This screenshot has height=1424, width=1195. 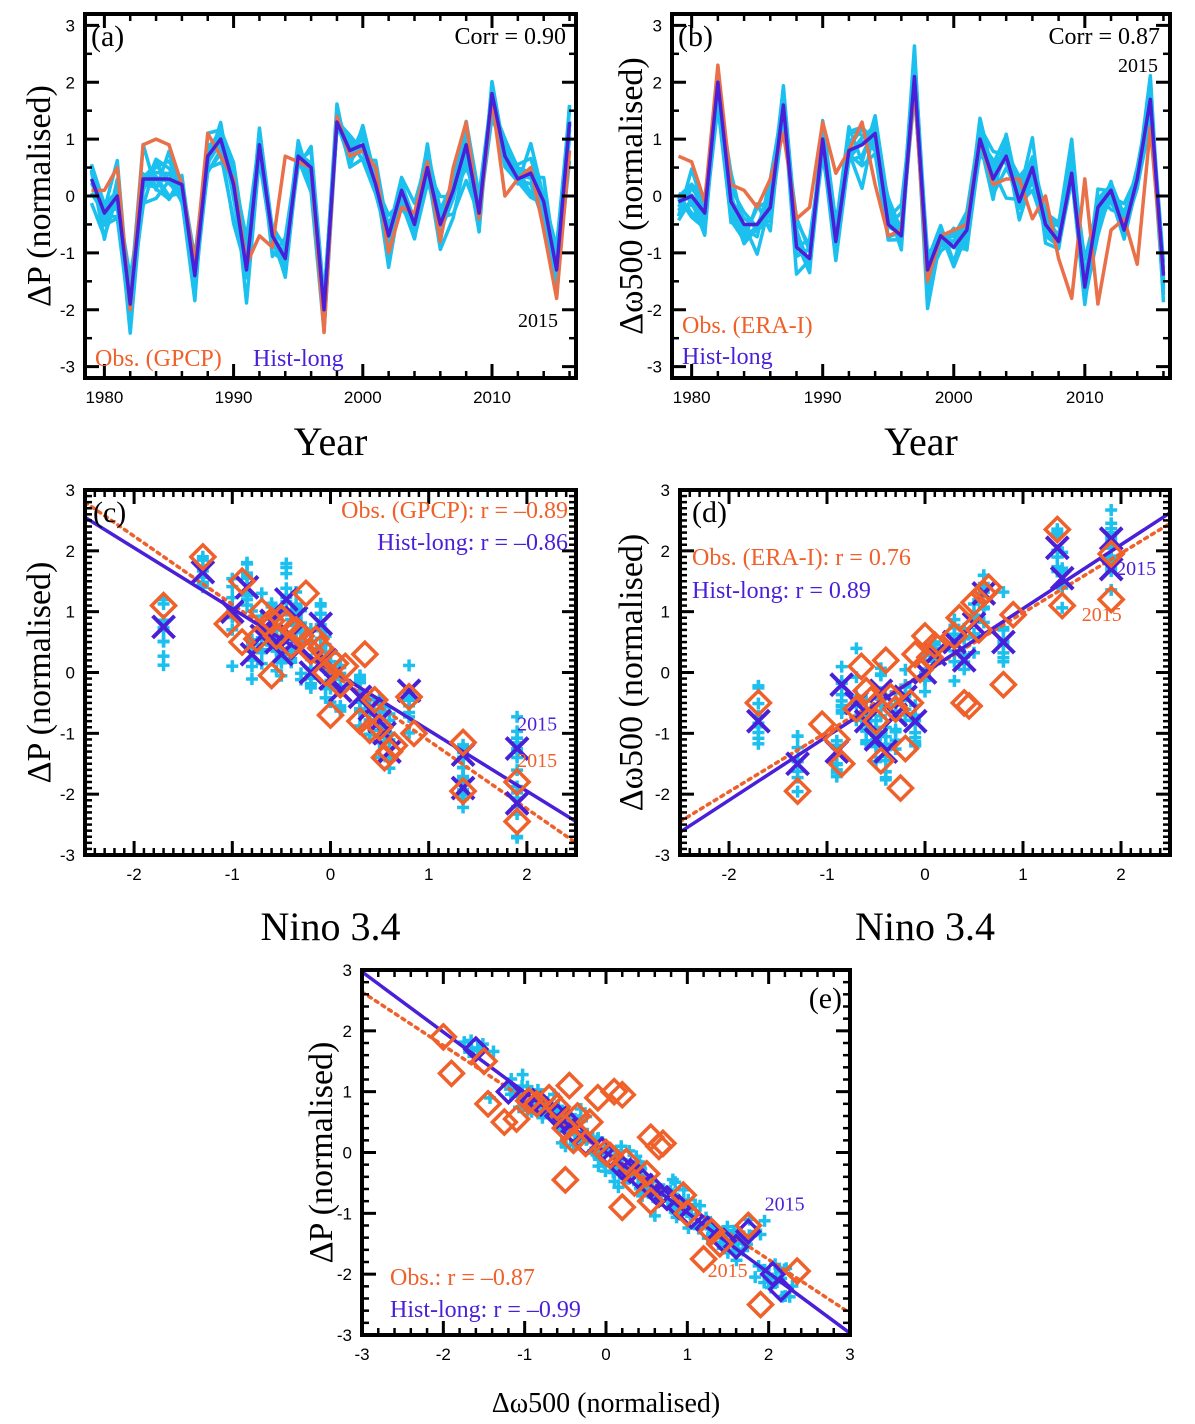 I want to click on legend-hist-long: Hist-long: r = 0.89, so click(x=781, y=591).